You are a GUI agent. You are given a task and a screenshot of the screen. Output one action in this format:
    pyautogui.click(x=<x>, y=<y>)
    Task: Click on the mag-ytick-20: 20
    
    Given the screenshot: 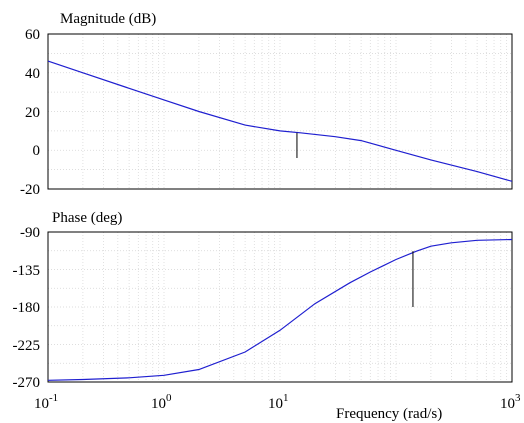 What is the action you would take?
    pyautogui.click(x=32, y=113)
    